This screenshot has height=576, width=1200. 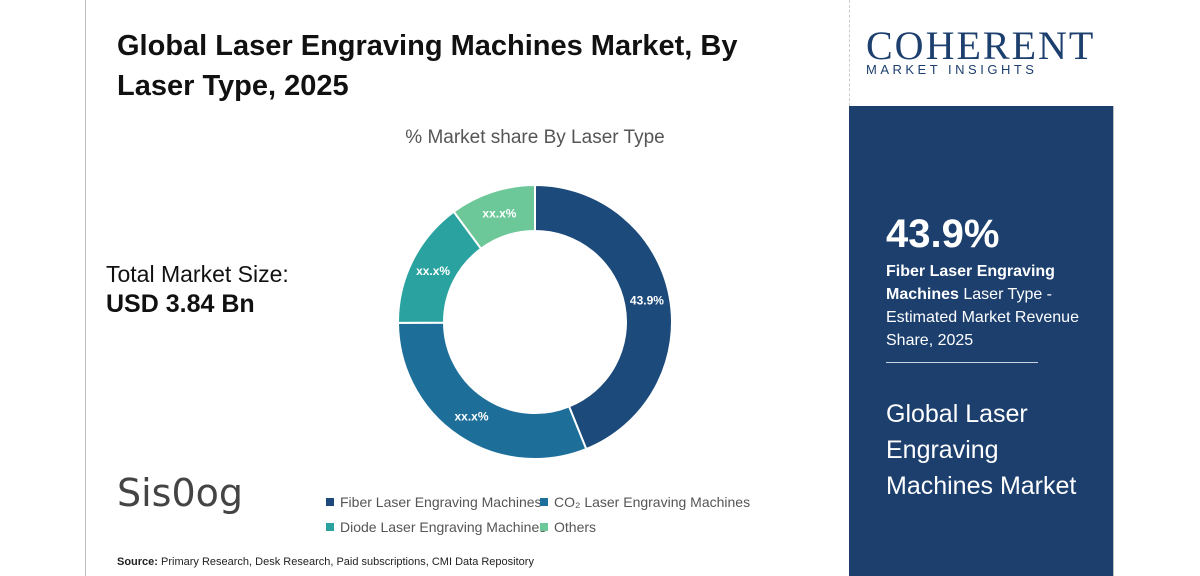 I want to click on legend-item-co2: CO₂ Laser Engraving Machines, so click(x=645, y=502).